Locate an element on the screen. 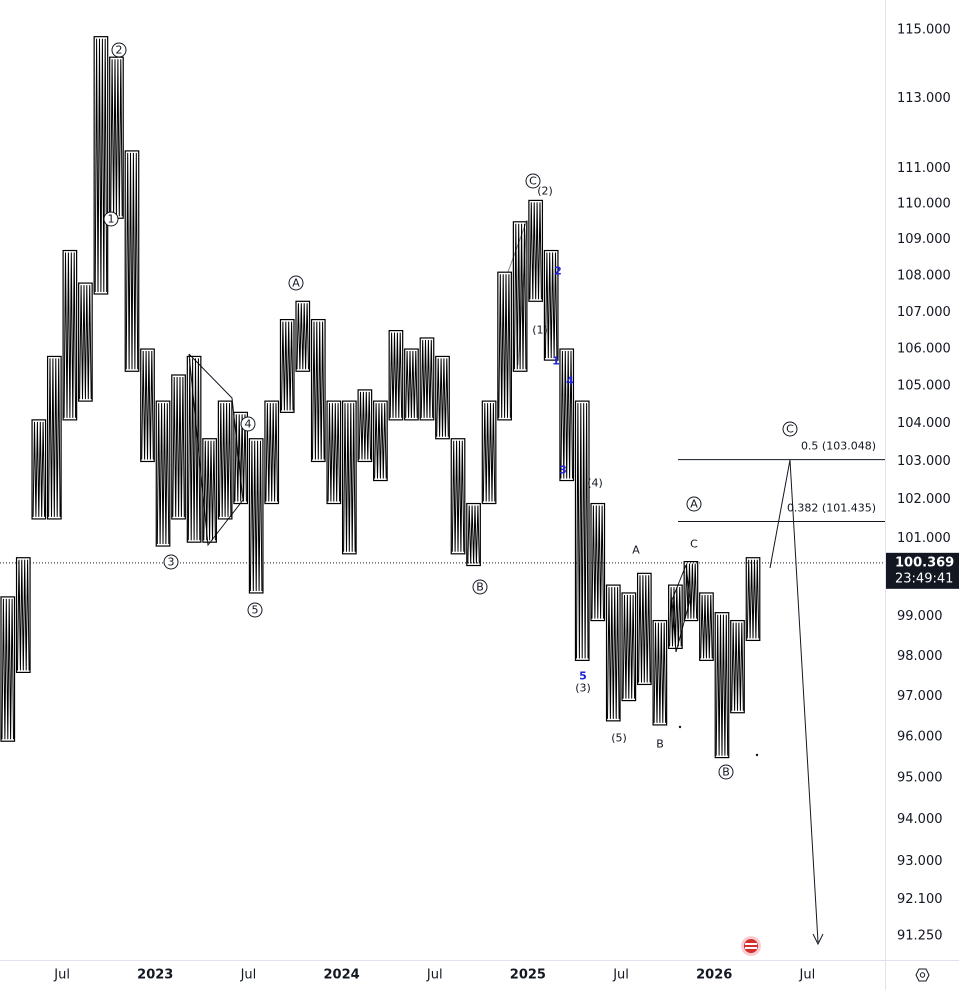 The image size is (959, 990). wave-label: A is located at coordinates (296, 283).